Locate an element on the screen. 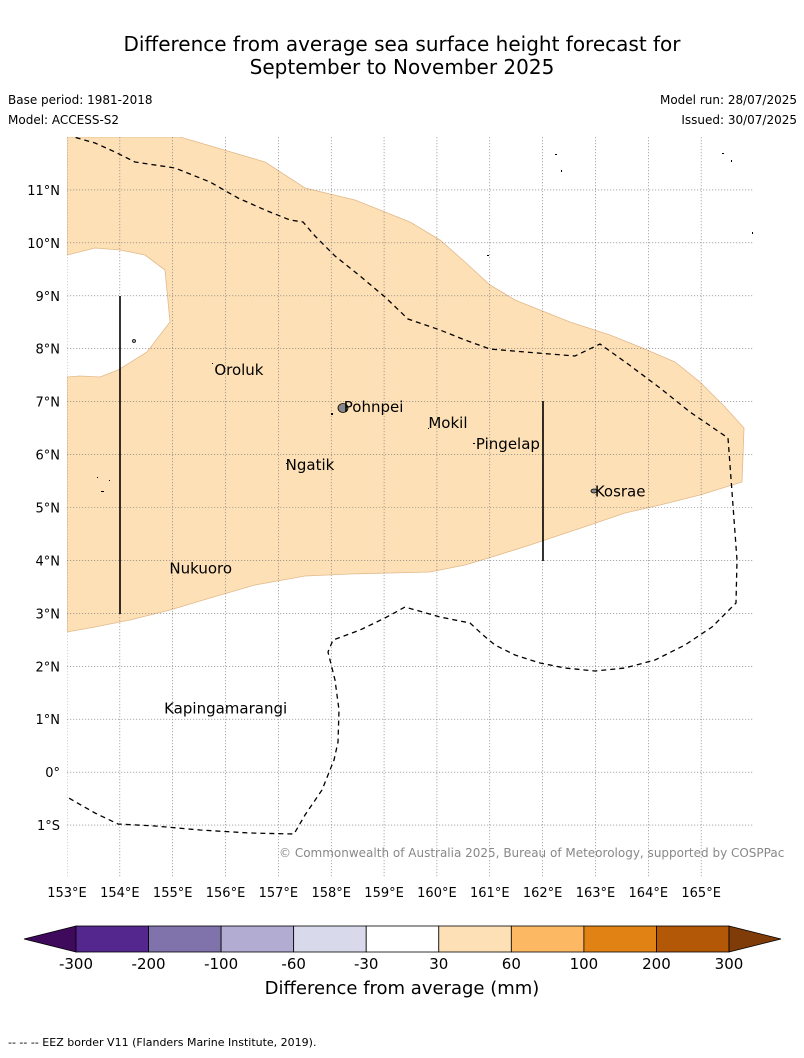 This screenshot has width=804, height=1058. colorbar-title: Difference from average (mm) is located at coordinates (402, 988).